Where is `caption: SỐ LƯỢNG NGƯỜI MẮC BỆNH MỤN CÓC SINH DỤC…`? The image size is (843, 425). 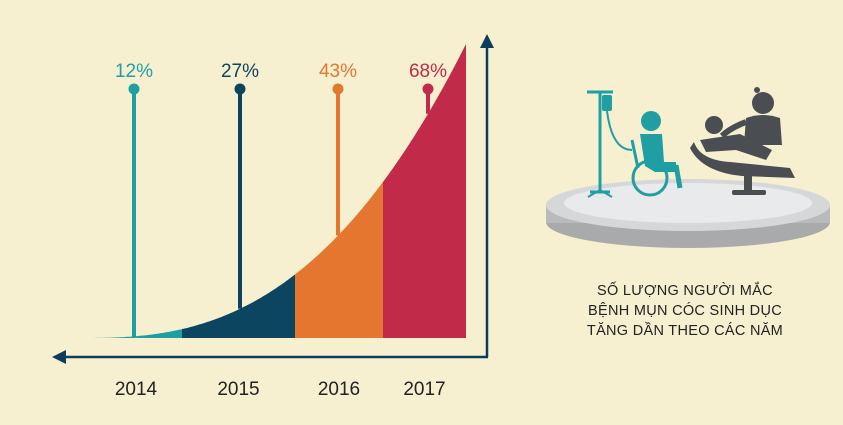
caption: SỐ LƯỢNG NGƯỜI MẮC BỆNH MỤN CÓC SINH DỤC… is located at coordinates (685, 311).